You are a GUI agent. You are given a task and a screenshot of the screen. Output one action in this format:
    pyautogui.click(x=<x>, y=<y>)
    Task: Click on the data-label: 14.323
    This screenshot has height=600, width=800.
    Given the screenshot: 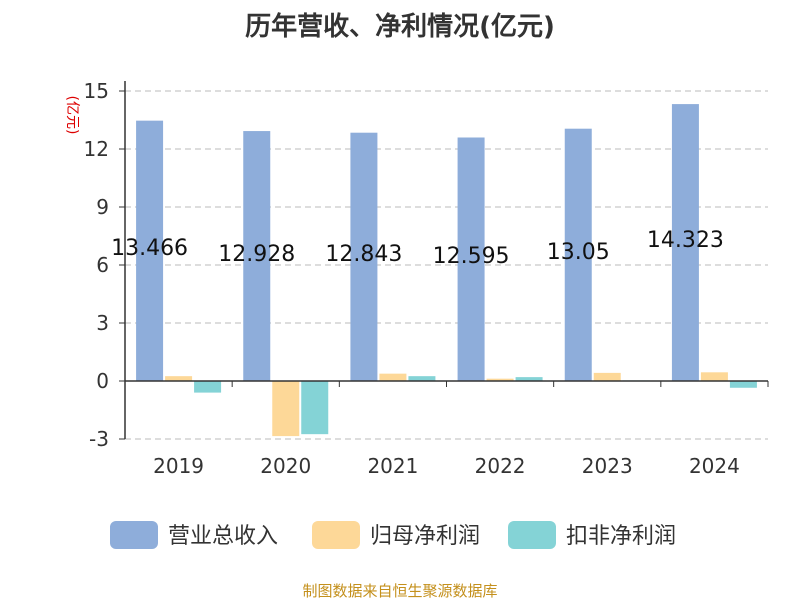 What is the action you would take?
    pyautogui.click(x=685, y=240)
    